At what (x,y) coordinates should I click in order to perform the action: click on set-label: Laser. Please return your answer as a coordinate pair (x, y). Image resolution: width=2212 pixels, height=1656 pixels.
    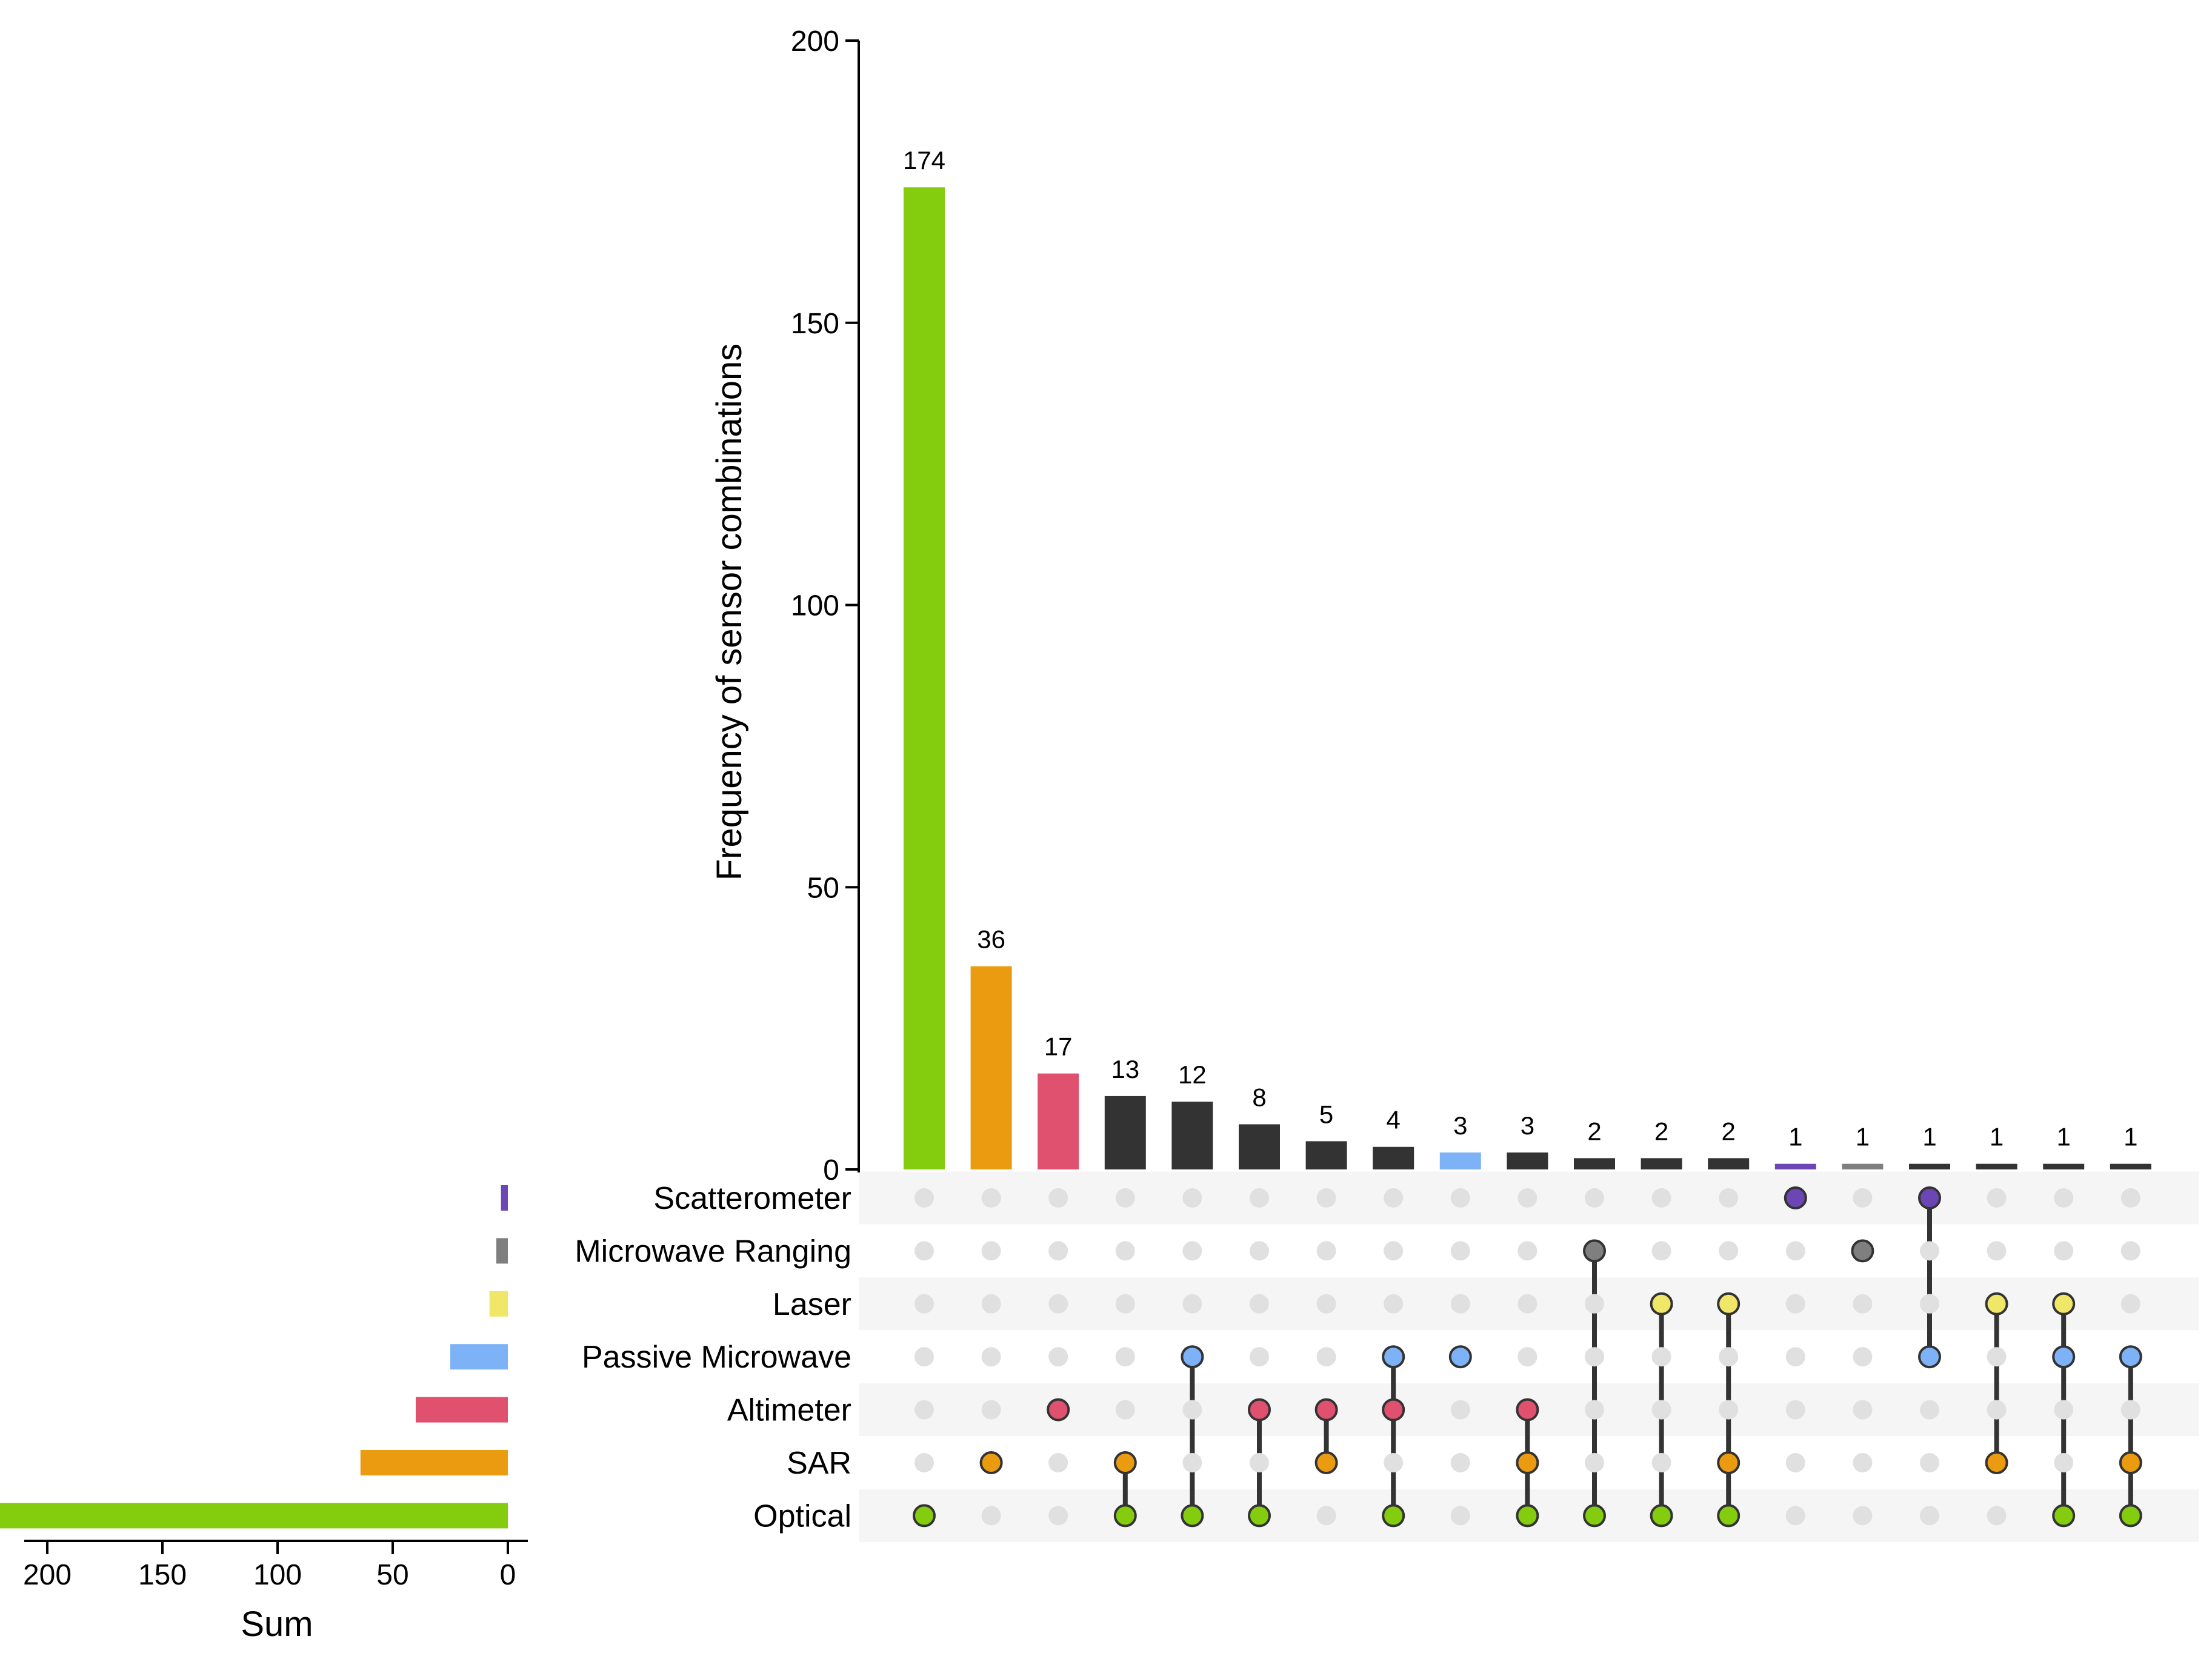
    Looking at the image, I should click on (812, 1304).